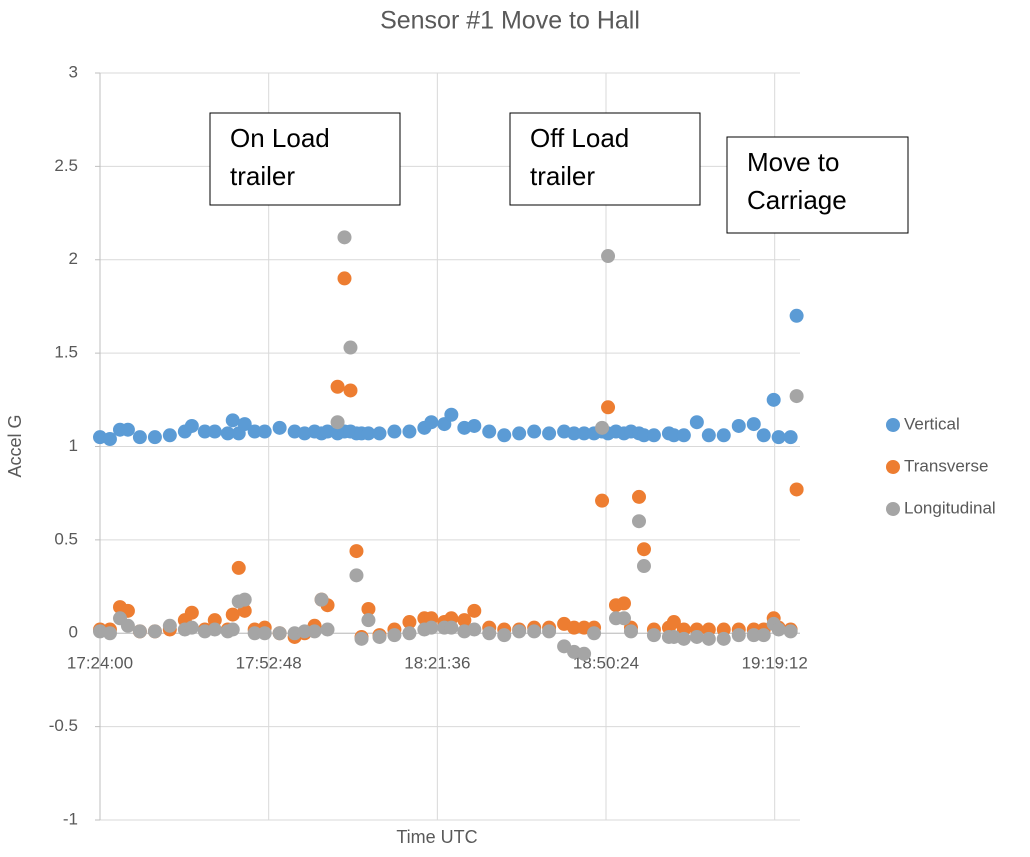  Describe the element at coordinates (73, 71) in the screenshot. I see `y-tick-label: 3` at that location.